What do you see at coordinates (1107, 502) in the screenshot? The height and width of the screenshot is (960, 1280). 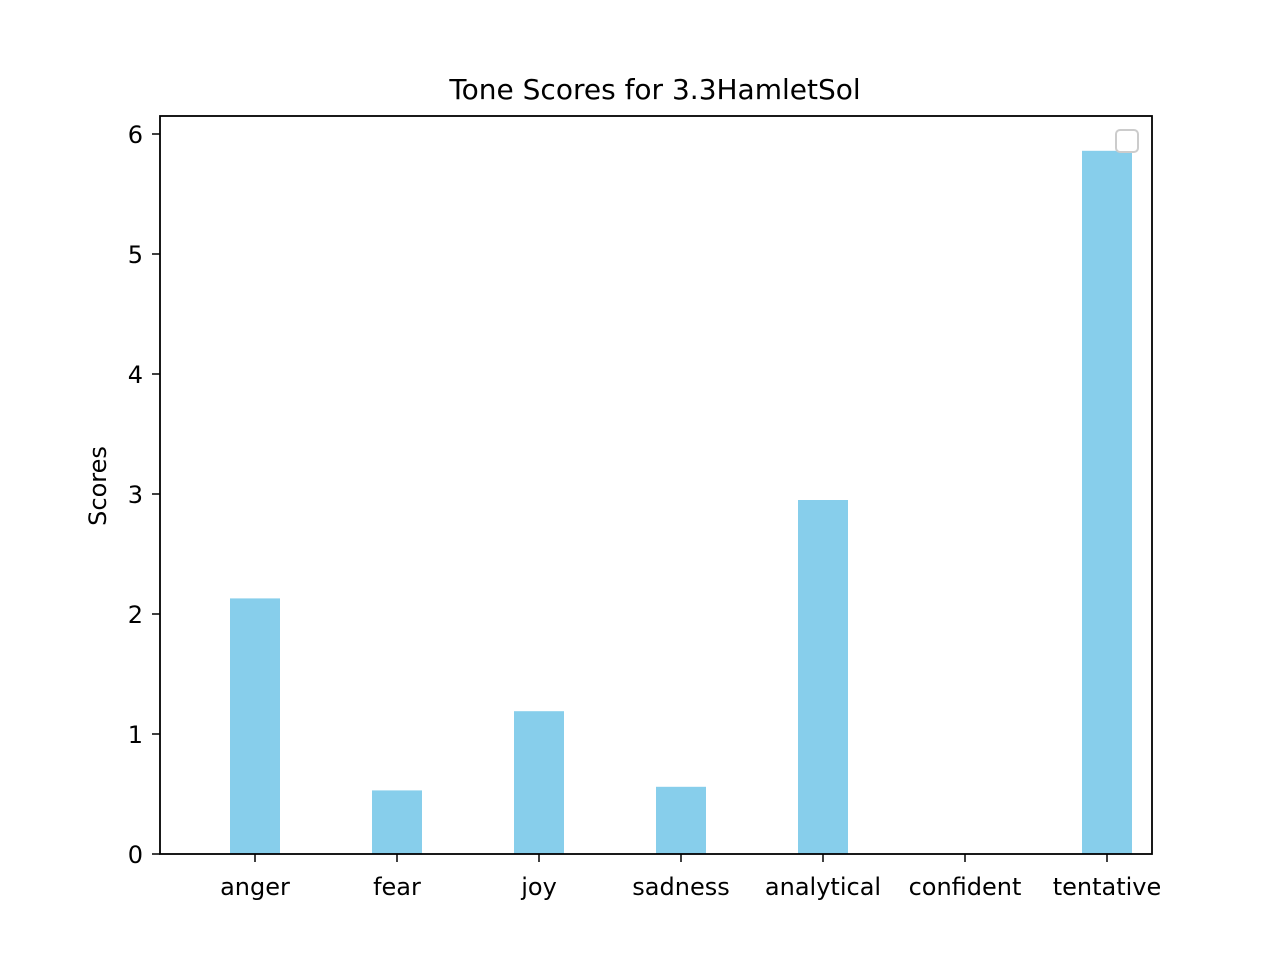 I see `bar-tentative` at bounding box center [1107, 502].